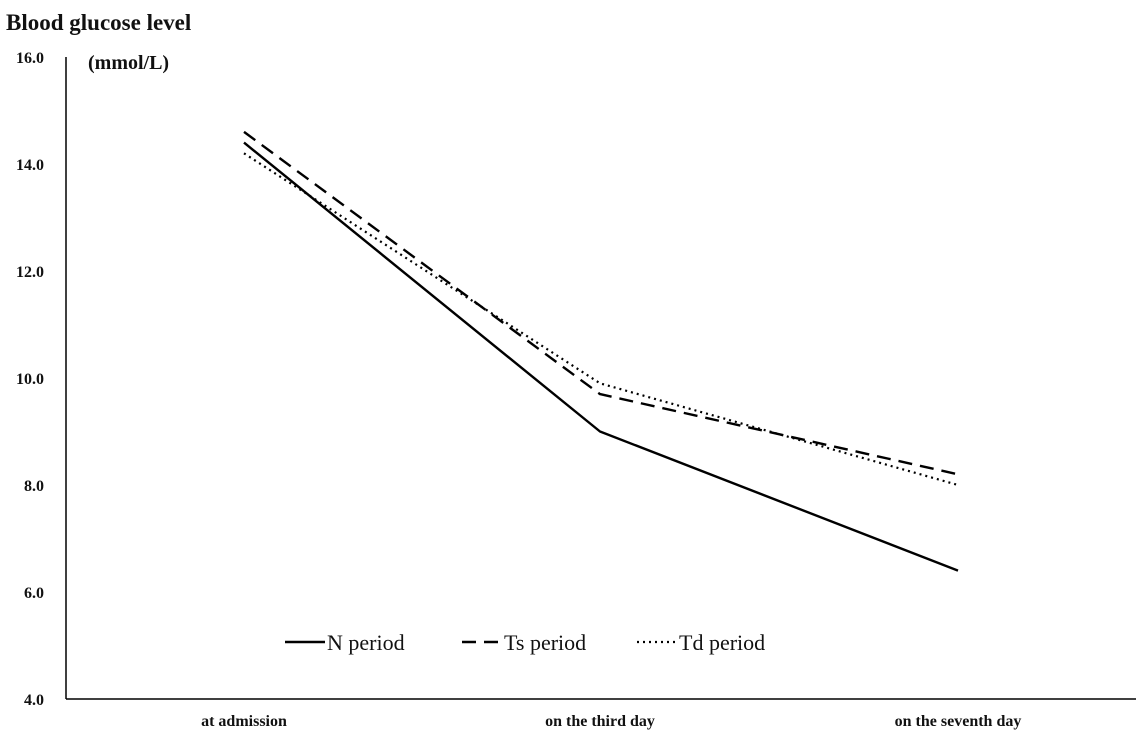 Image resolution: width=1143 pixels, height=738 pixels. What do you see at coordinates (34, 486) in the screenshot?
I see `y-tick-label: 8.0` at bounding box center [34, 486].